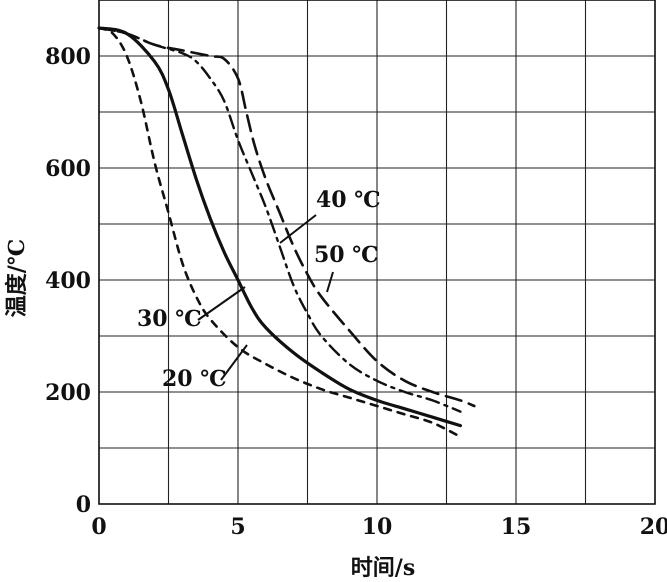  Describe the element at coordinates (68, 393) in the screenshot. I see `y-tick-label: 200` at that location.